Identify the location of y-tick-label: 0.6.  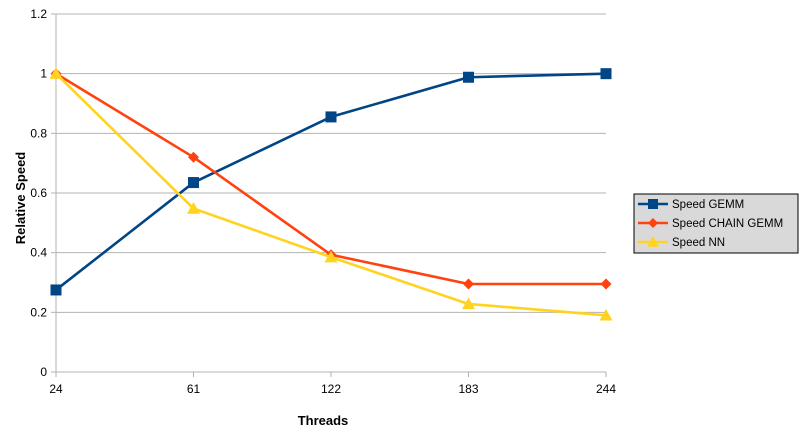
(38, 193).